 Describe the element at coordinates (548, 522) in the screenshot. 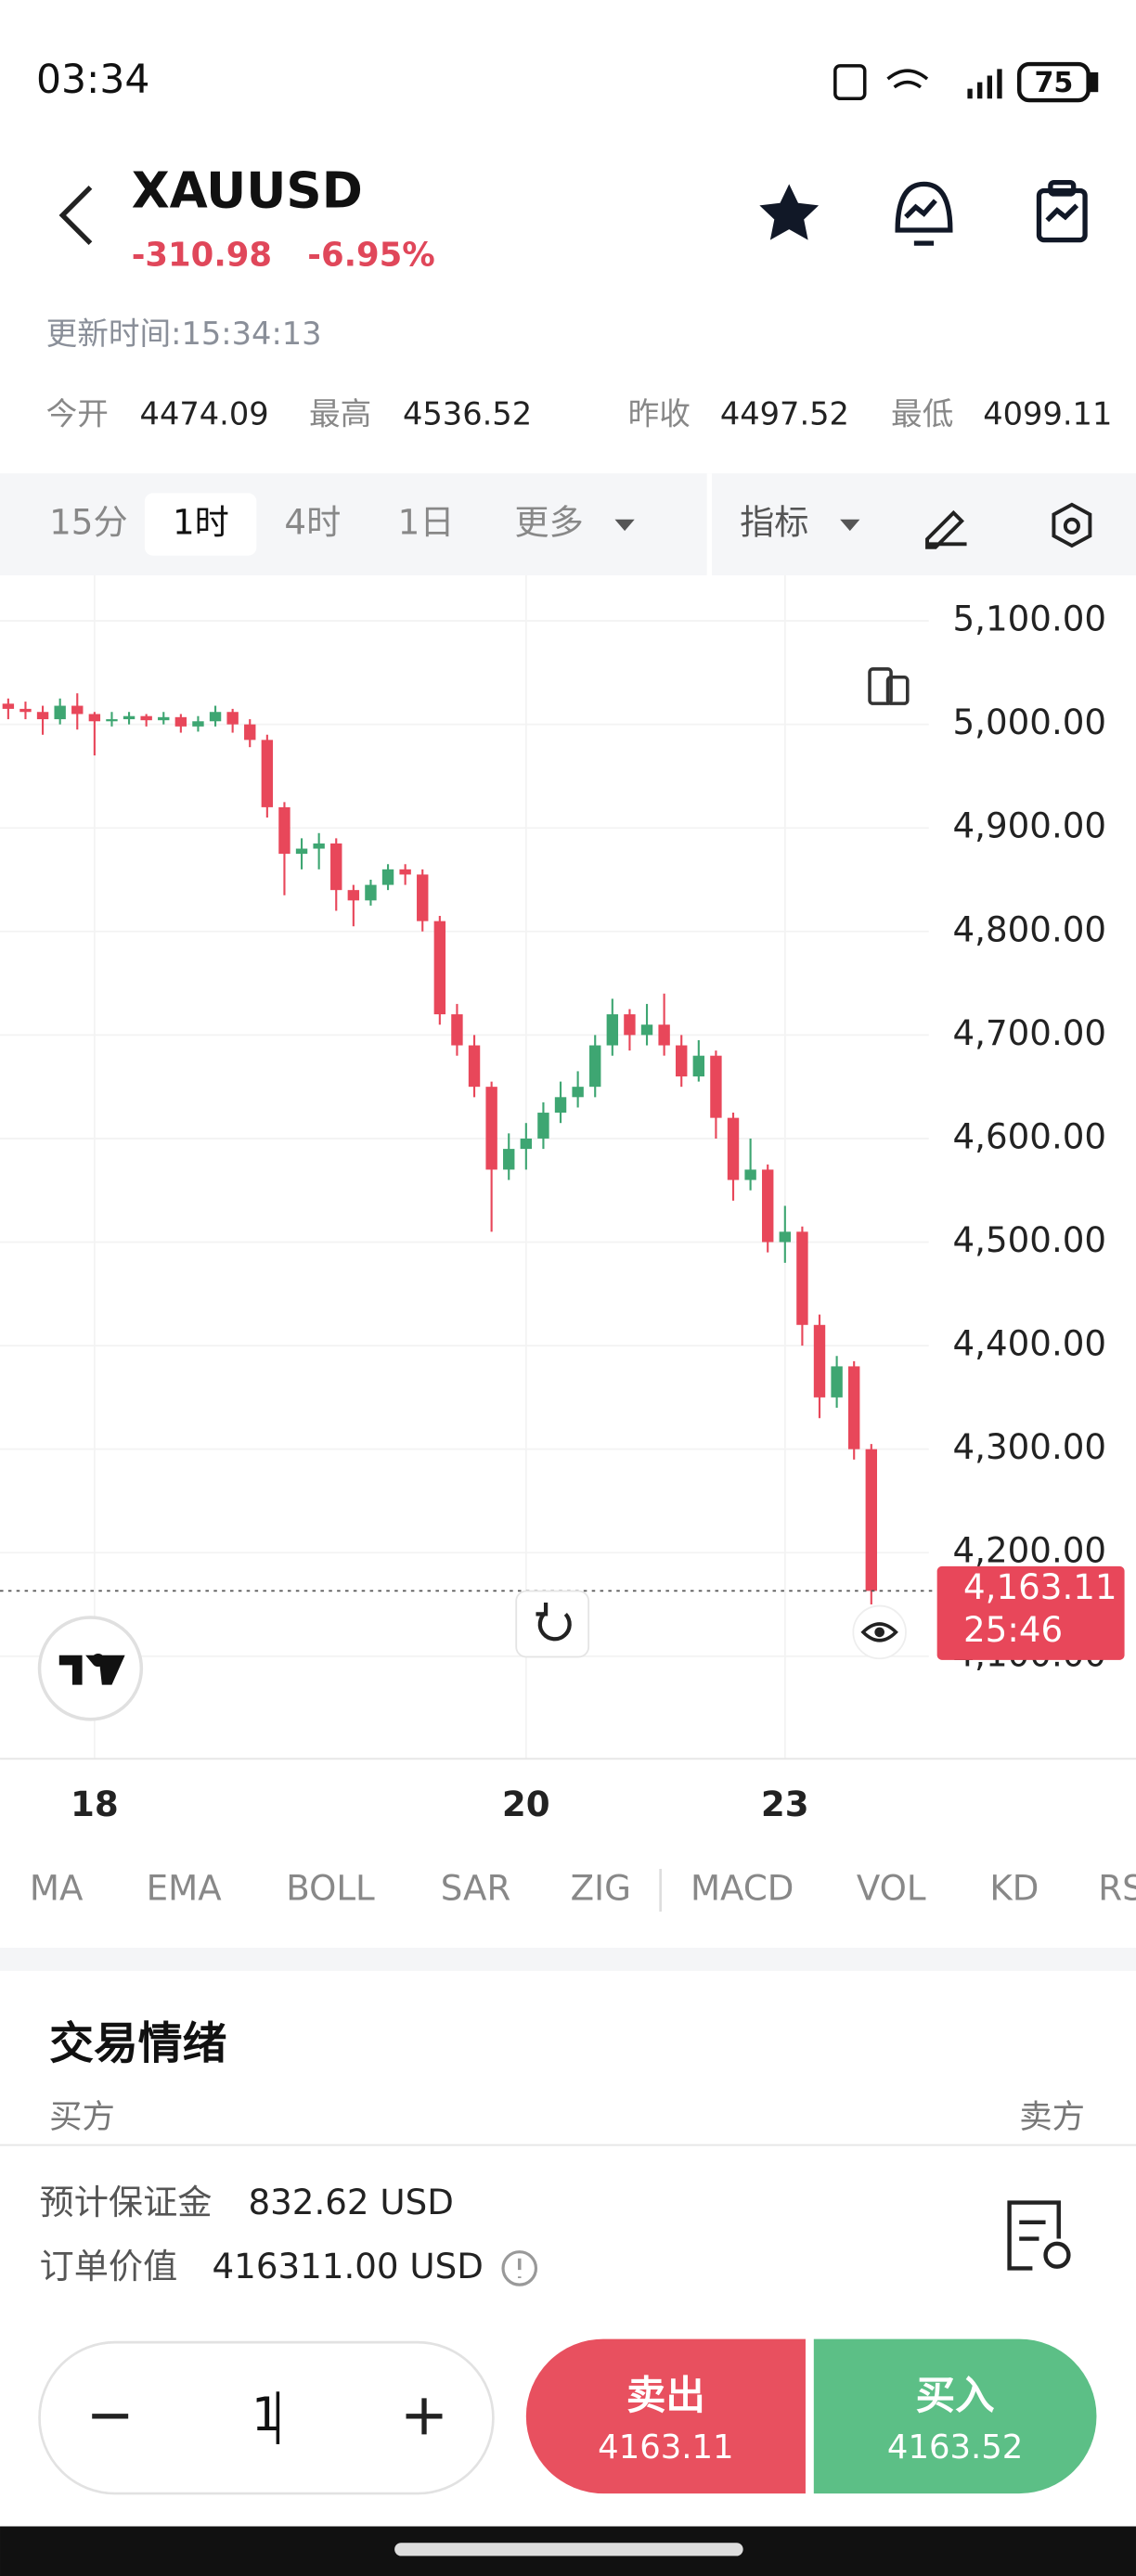

I see `timeframe-tab: 更多` at that location.